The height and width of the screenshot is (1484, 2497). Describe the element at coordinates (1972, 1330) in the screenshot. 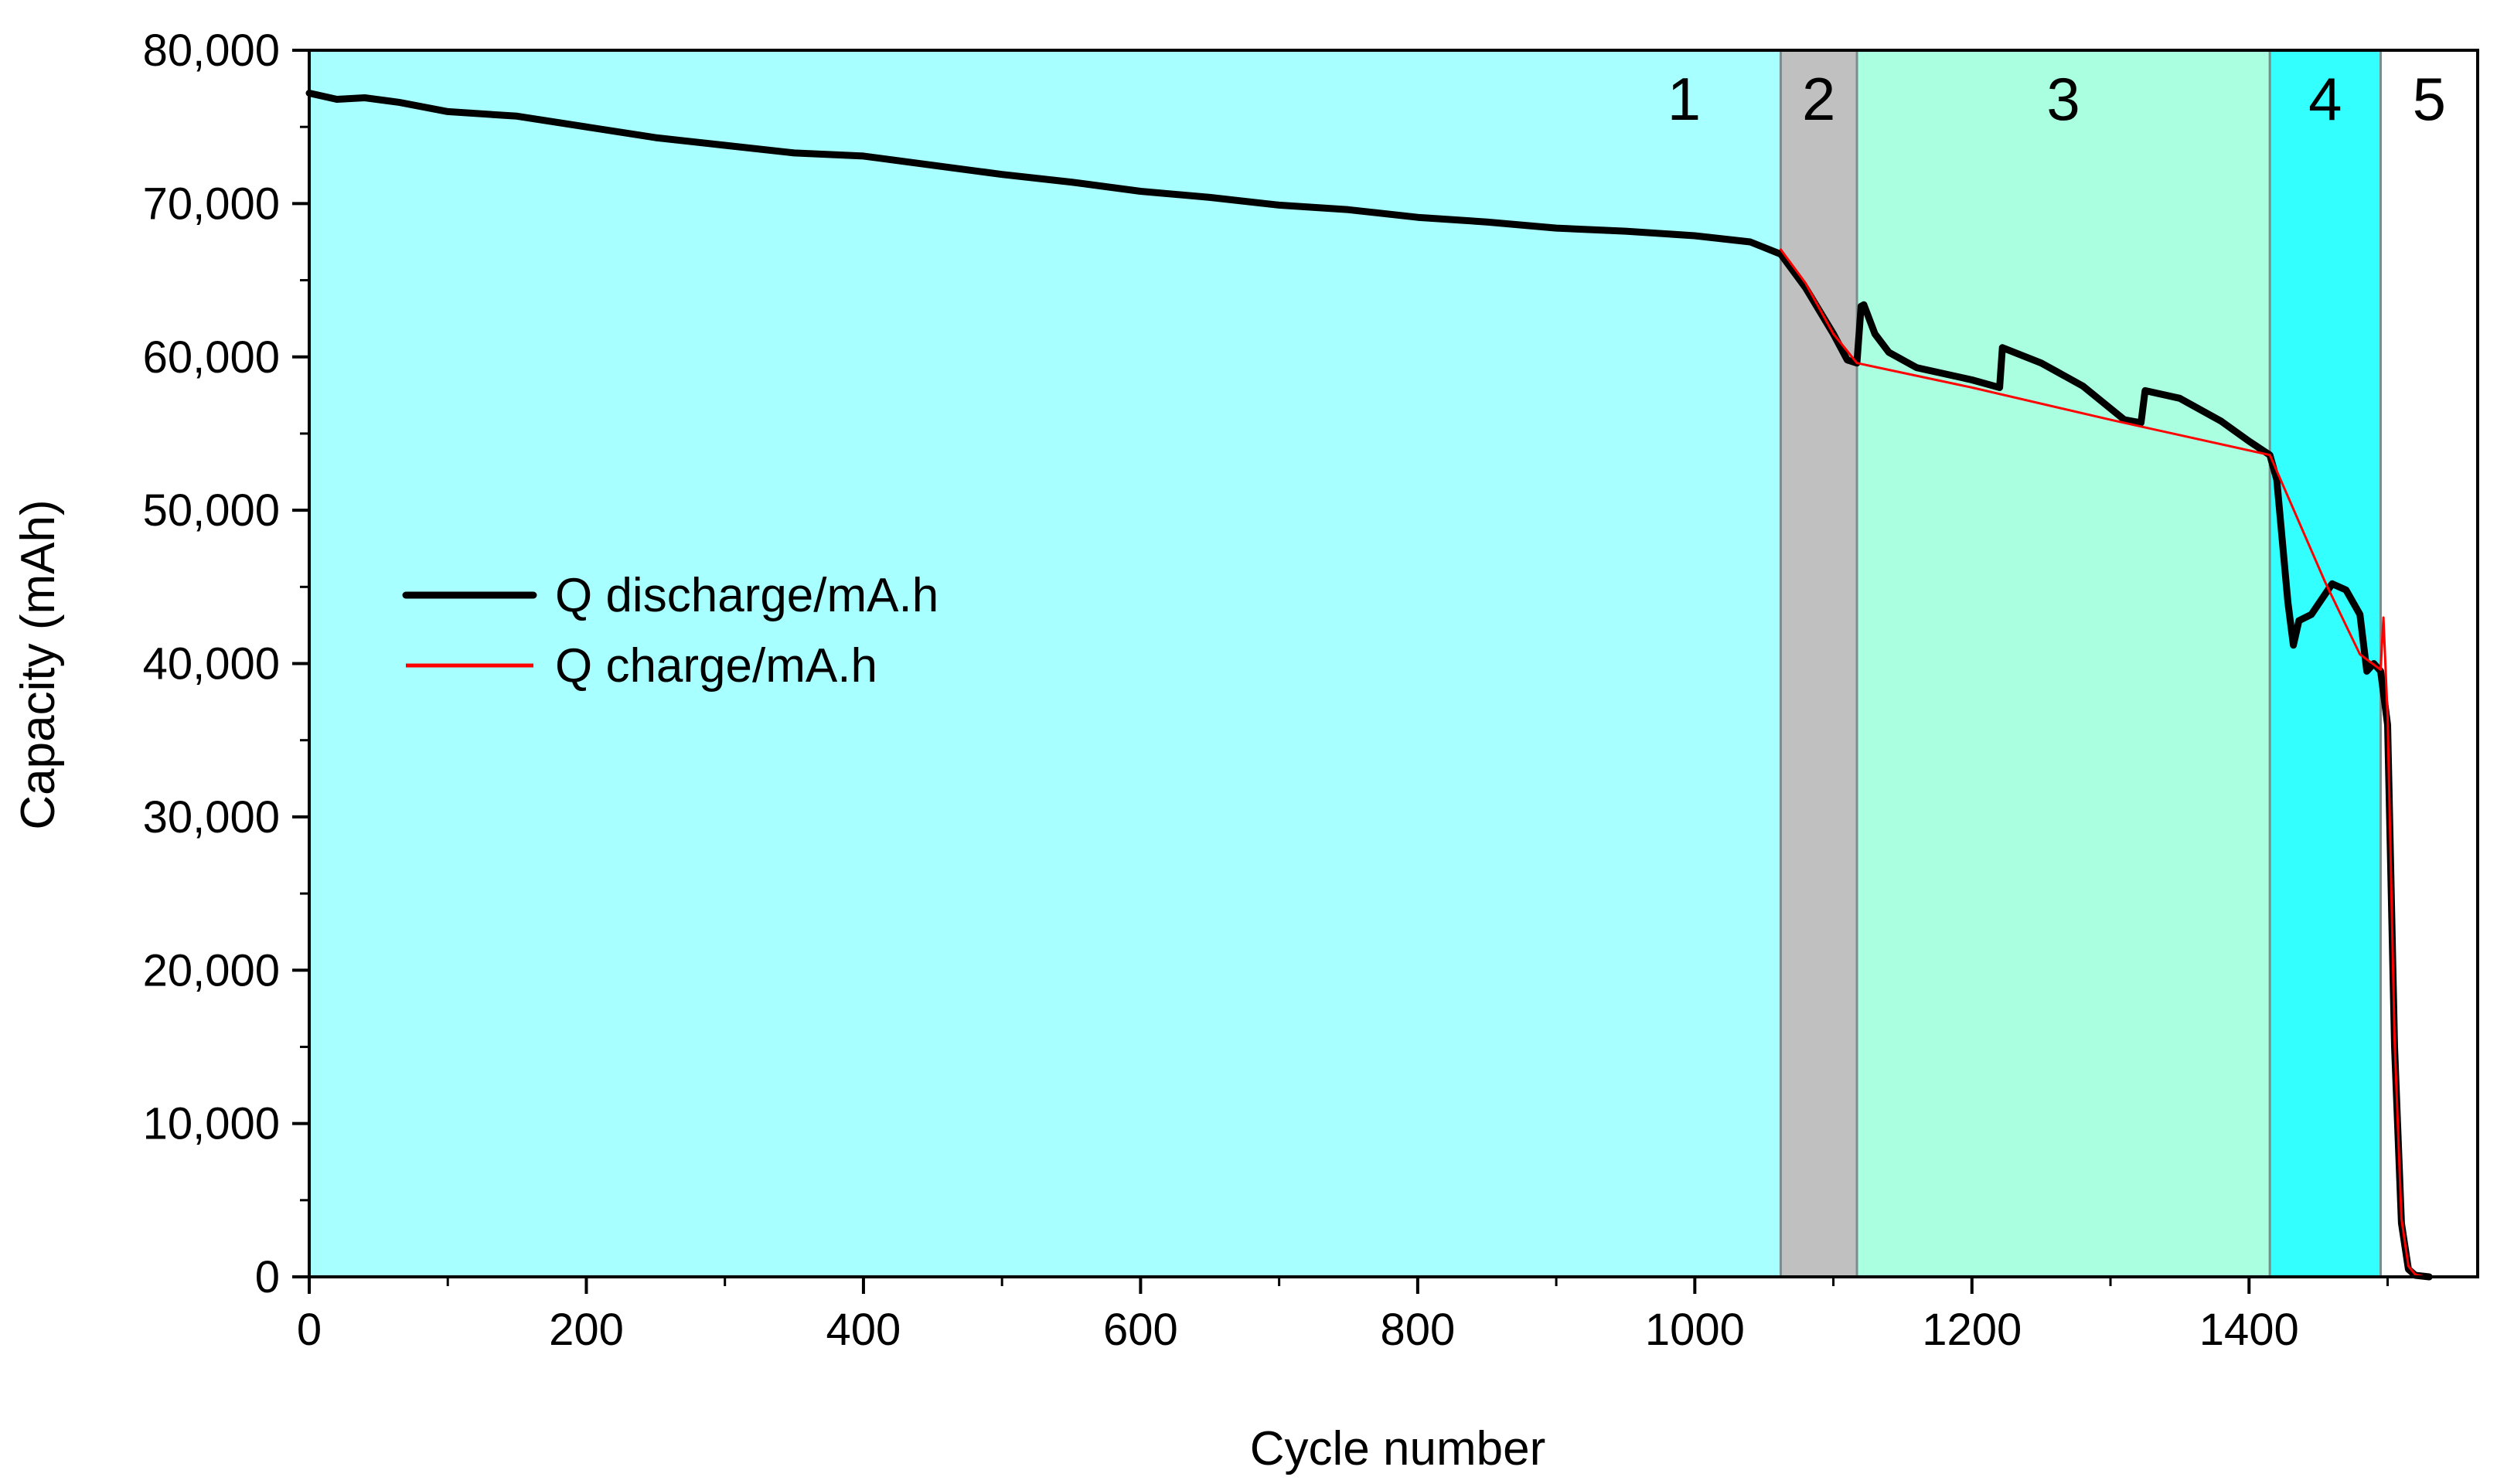

I see `x-tick-label: 1200` at that location.